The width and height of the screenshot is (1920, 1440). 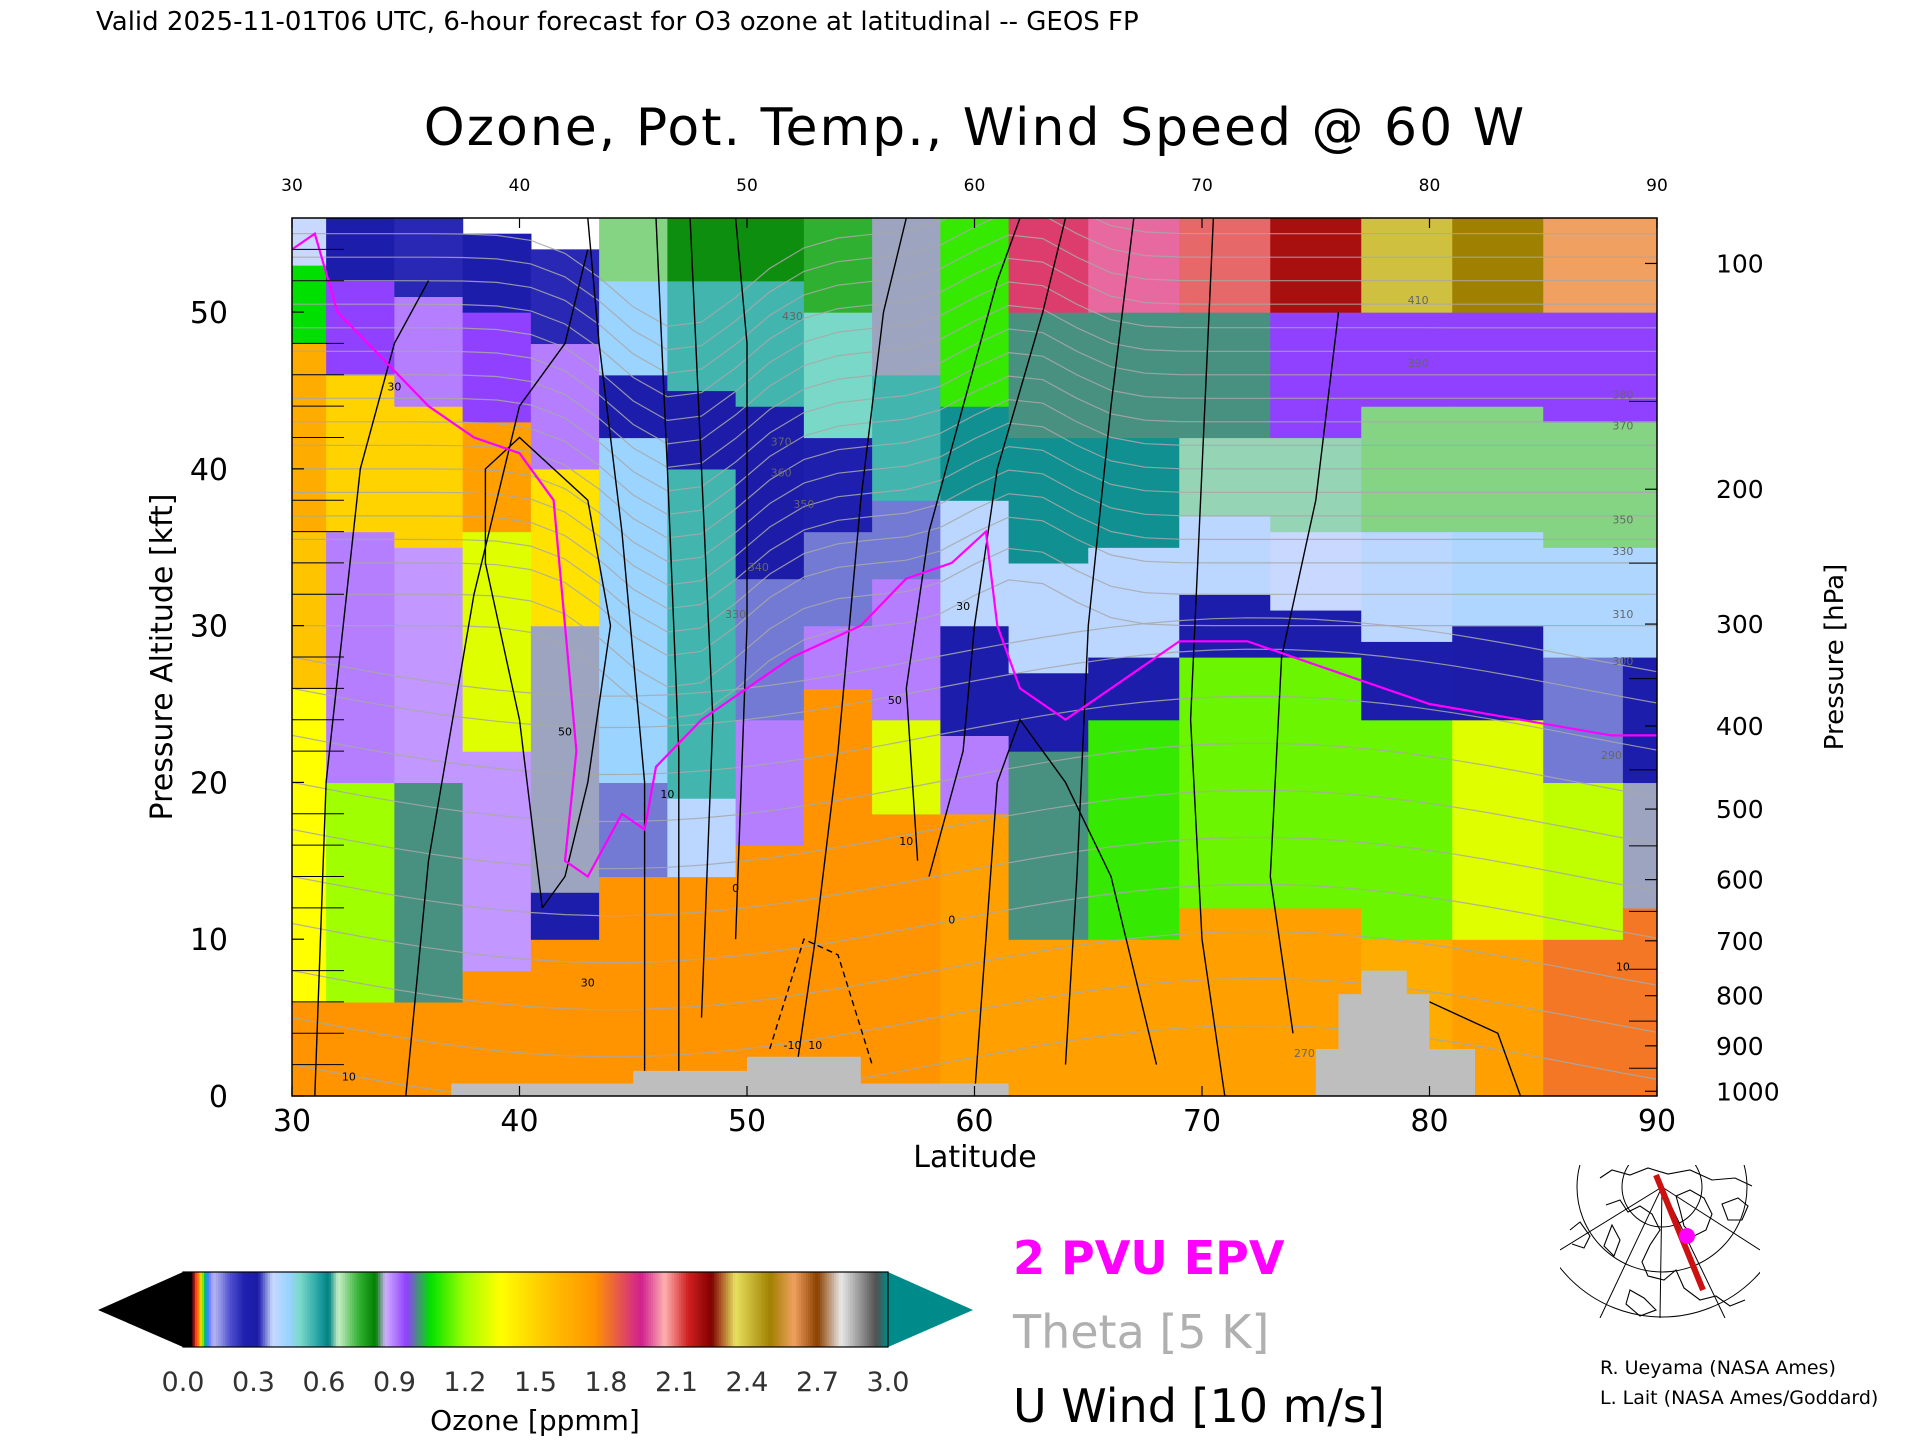 What do you see at coordinates (747, 186) in the screenshot?
I see `top-tick-label: 50` at bounding box center [747, 186].